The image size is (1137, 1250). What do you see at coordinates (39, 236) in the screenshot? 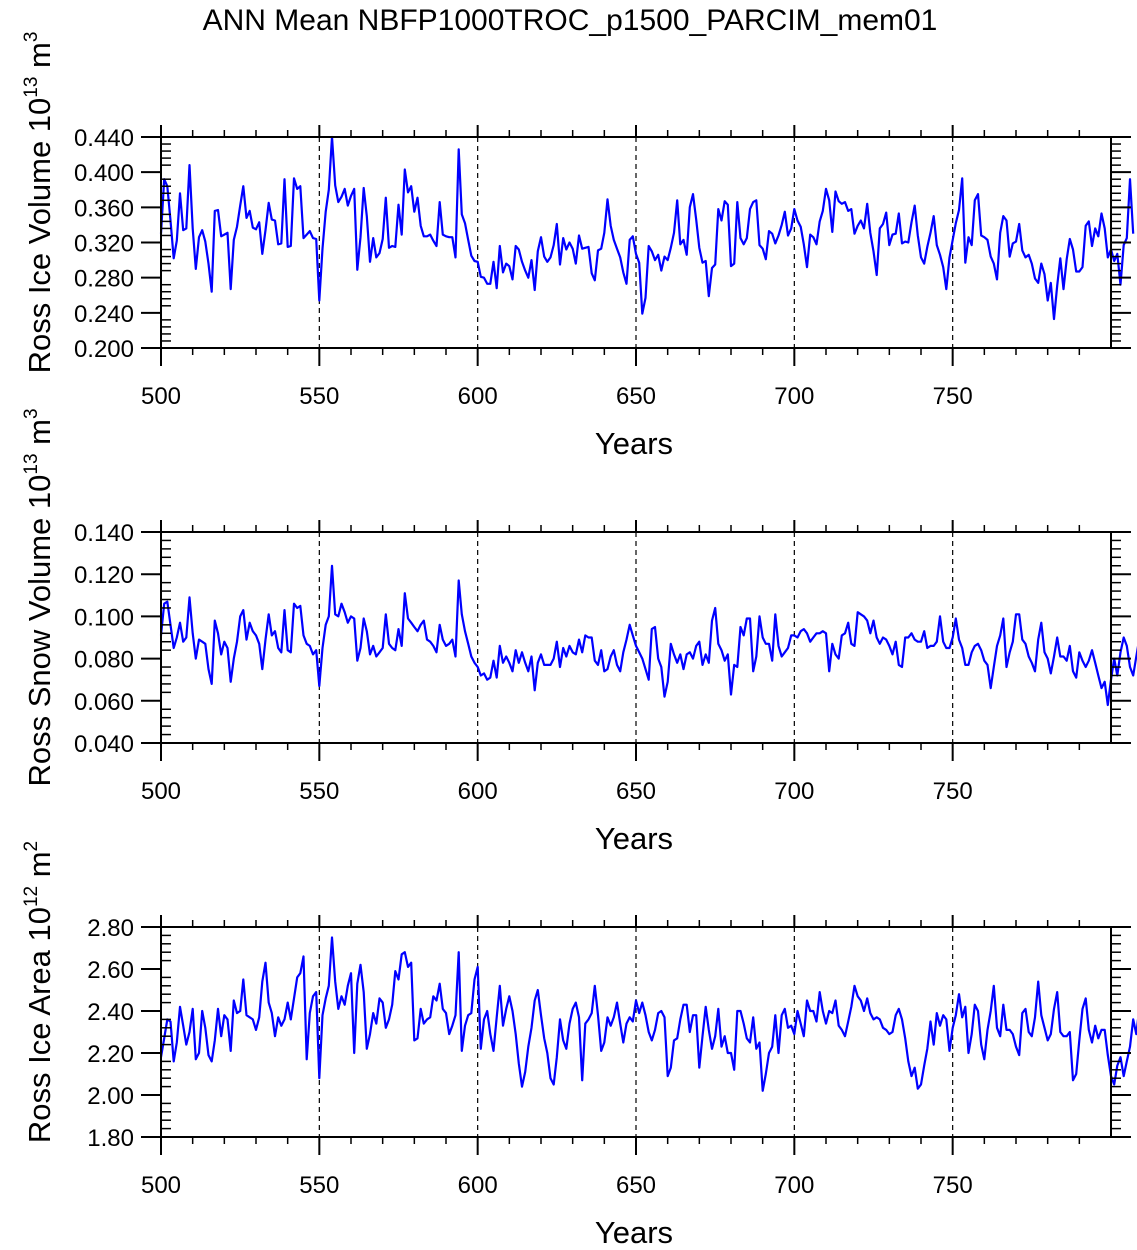
I see `y-label-name: Ross Ice Volume 10` at bounding box center [39, 236].